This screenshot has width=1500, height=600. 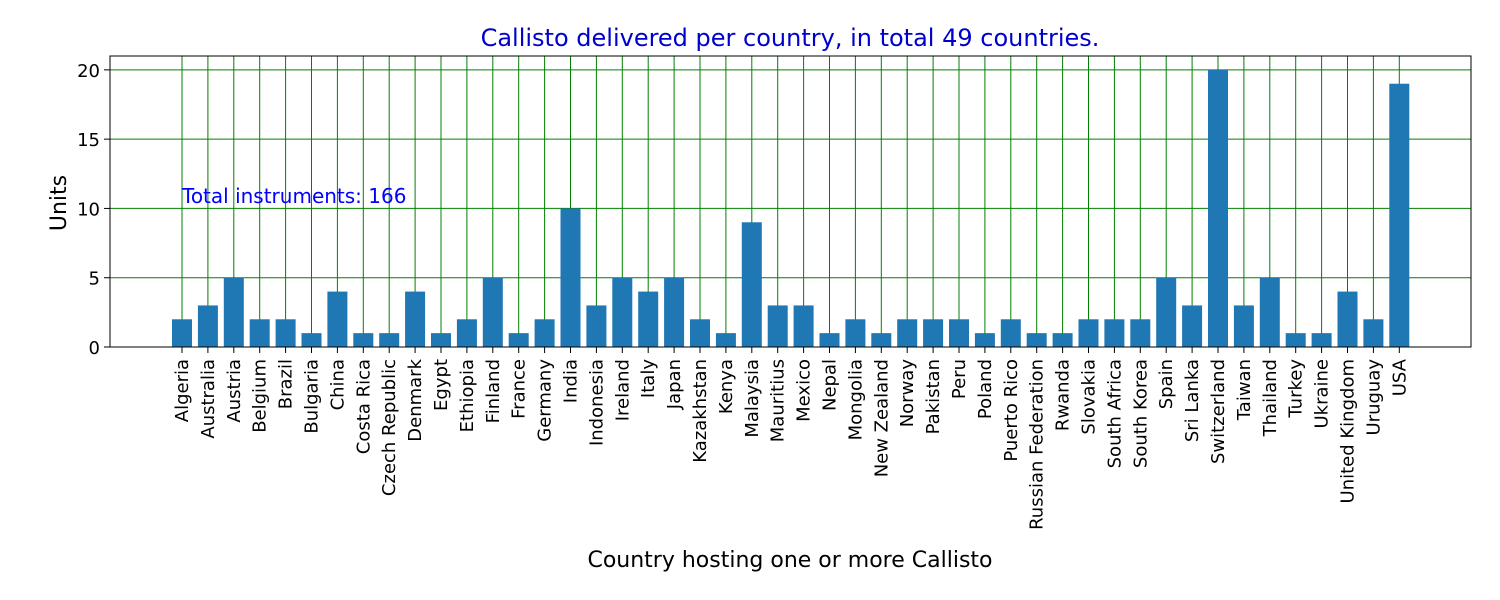 What do you see at coordinates (674, 384) in the screenshot?
I see `x-tick-label: Japan` at bounding box center [674, 384].